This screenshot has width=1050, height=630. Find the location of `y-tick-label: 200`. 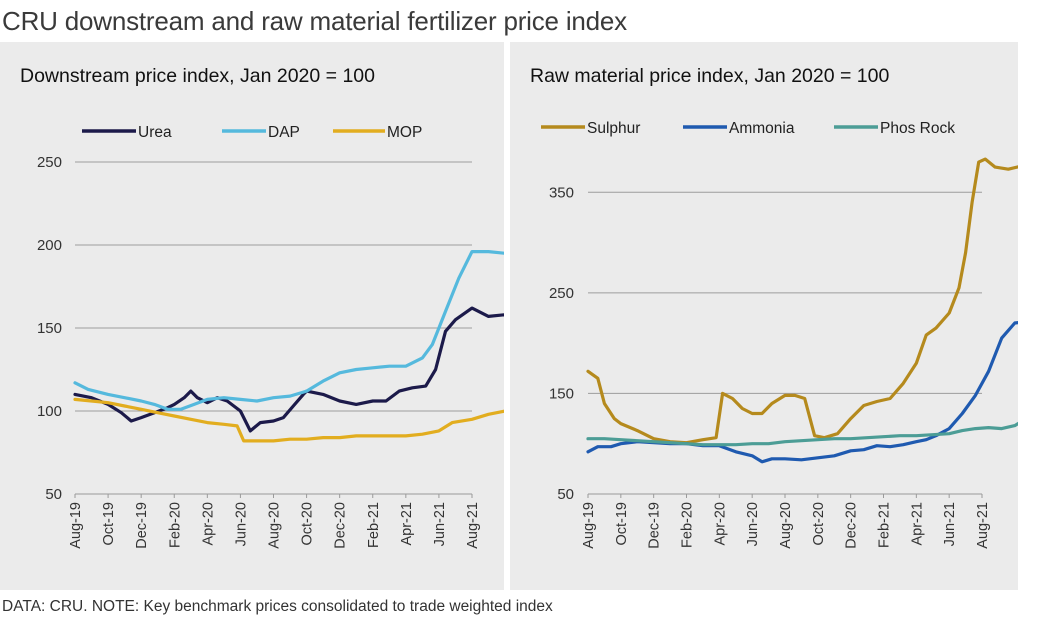

y-tick-label: 200 is located at coordinates (49, 245).